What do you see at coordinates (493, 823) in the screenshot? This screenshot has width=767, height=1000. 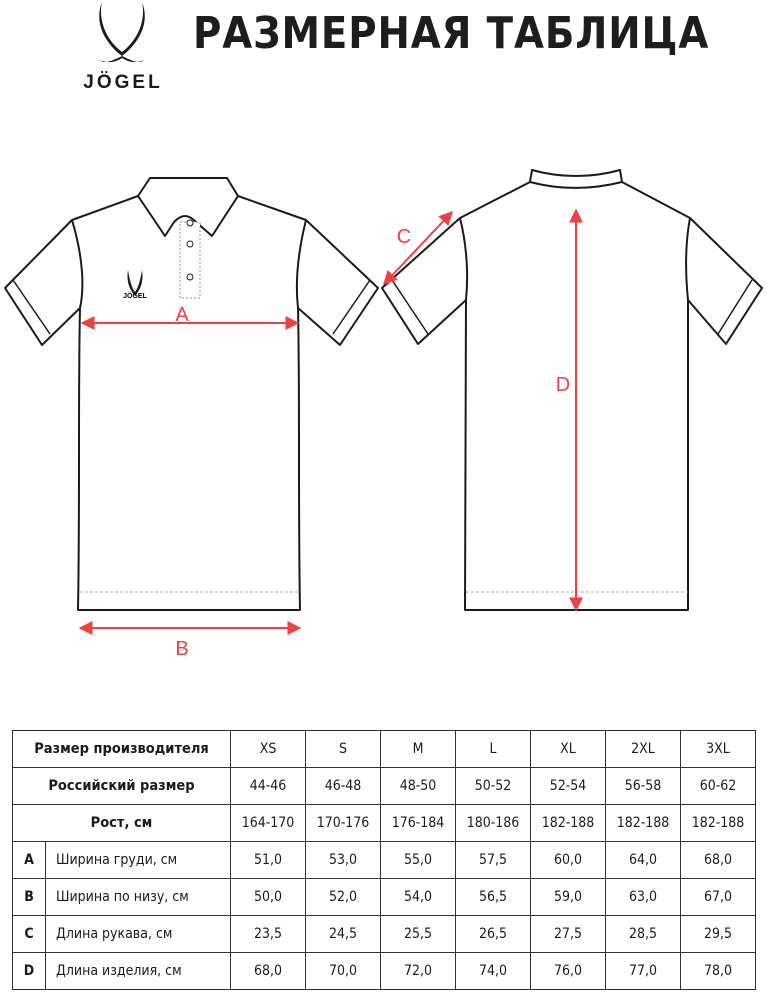 I see `table-cell: 180-186` at bounding box center [493, 823].